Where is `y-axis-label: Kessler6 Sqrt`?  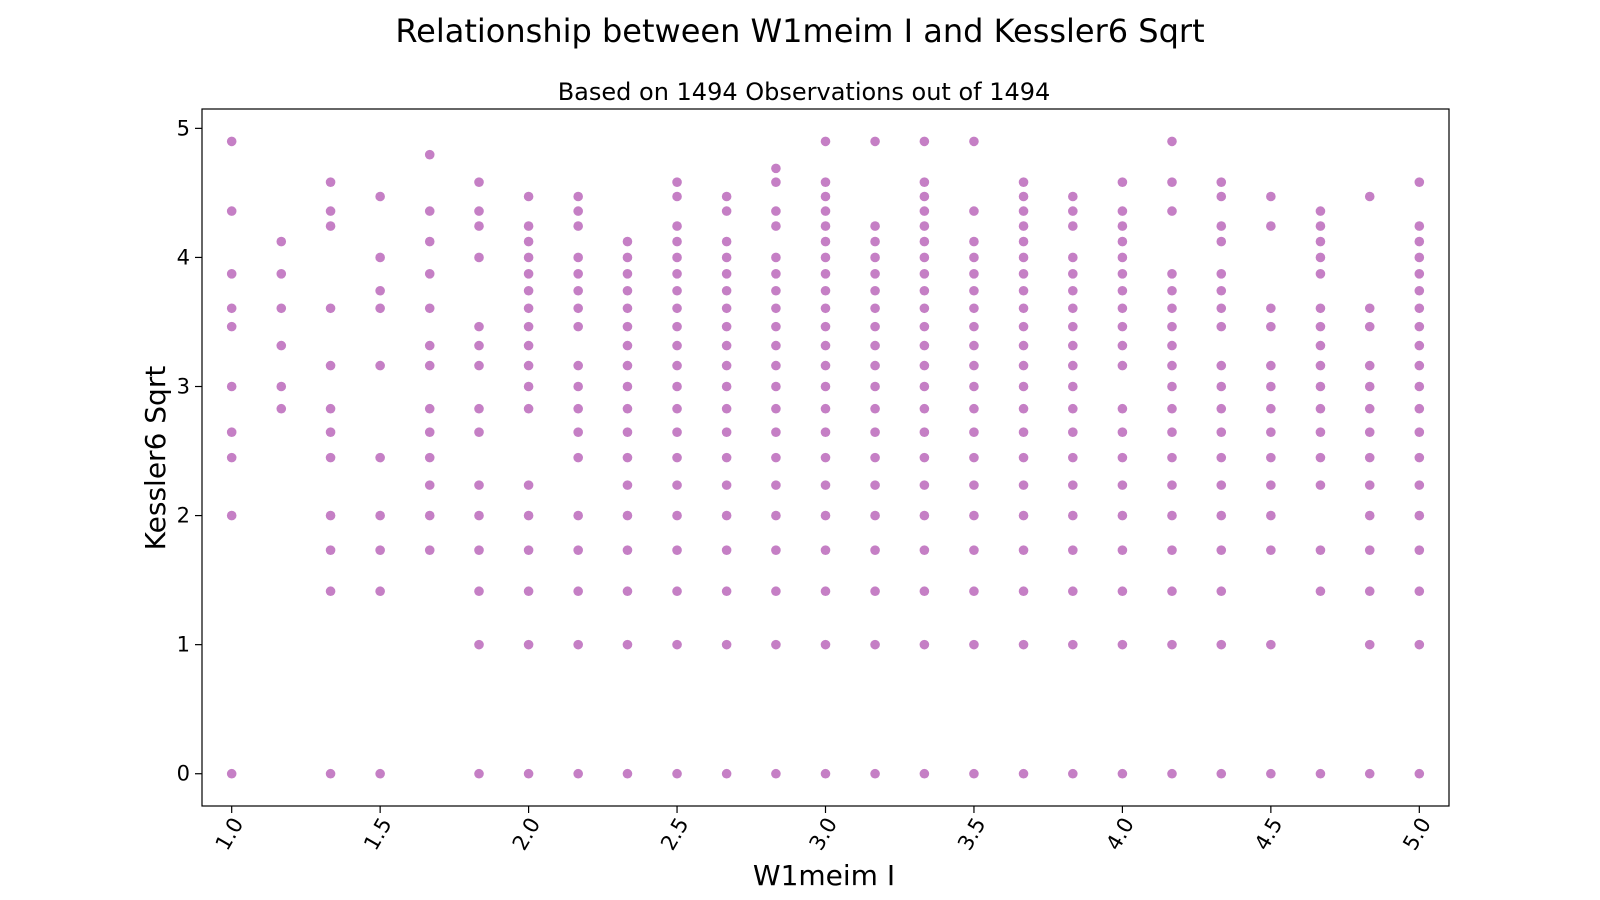 y-axis-label: Kessler6 Sqrt is located at coordinates (155, 458).